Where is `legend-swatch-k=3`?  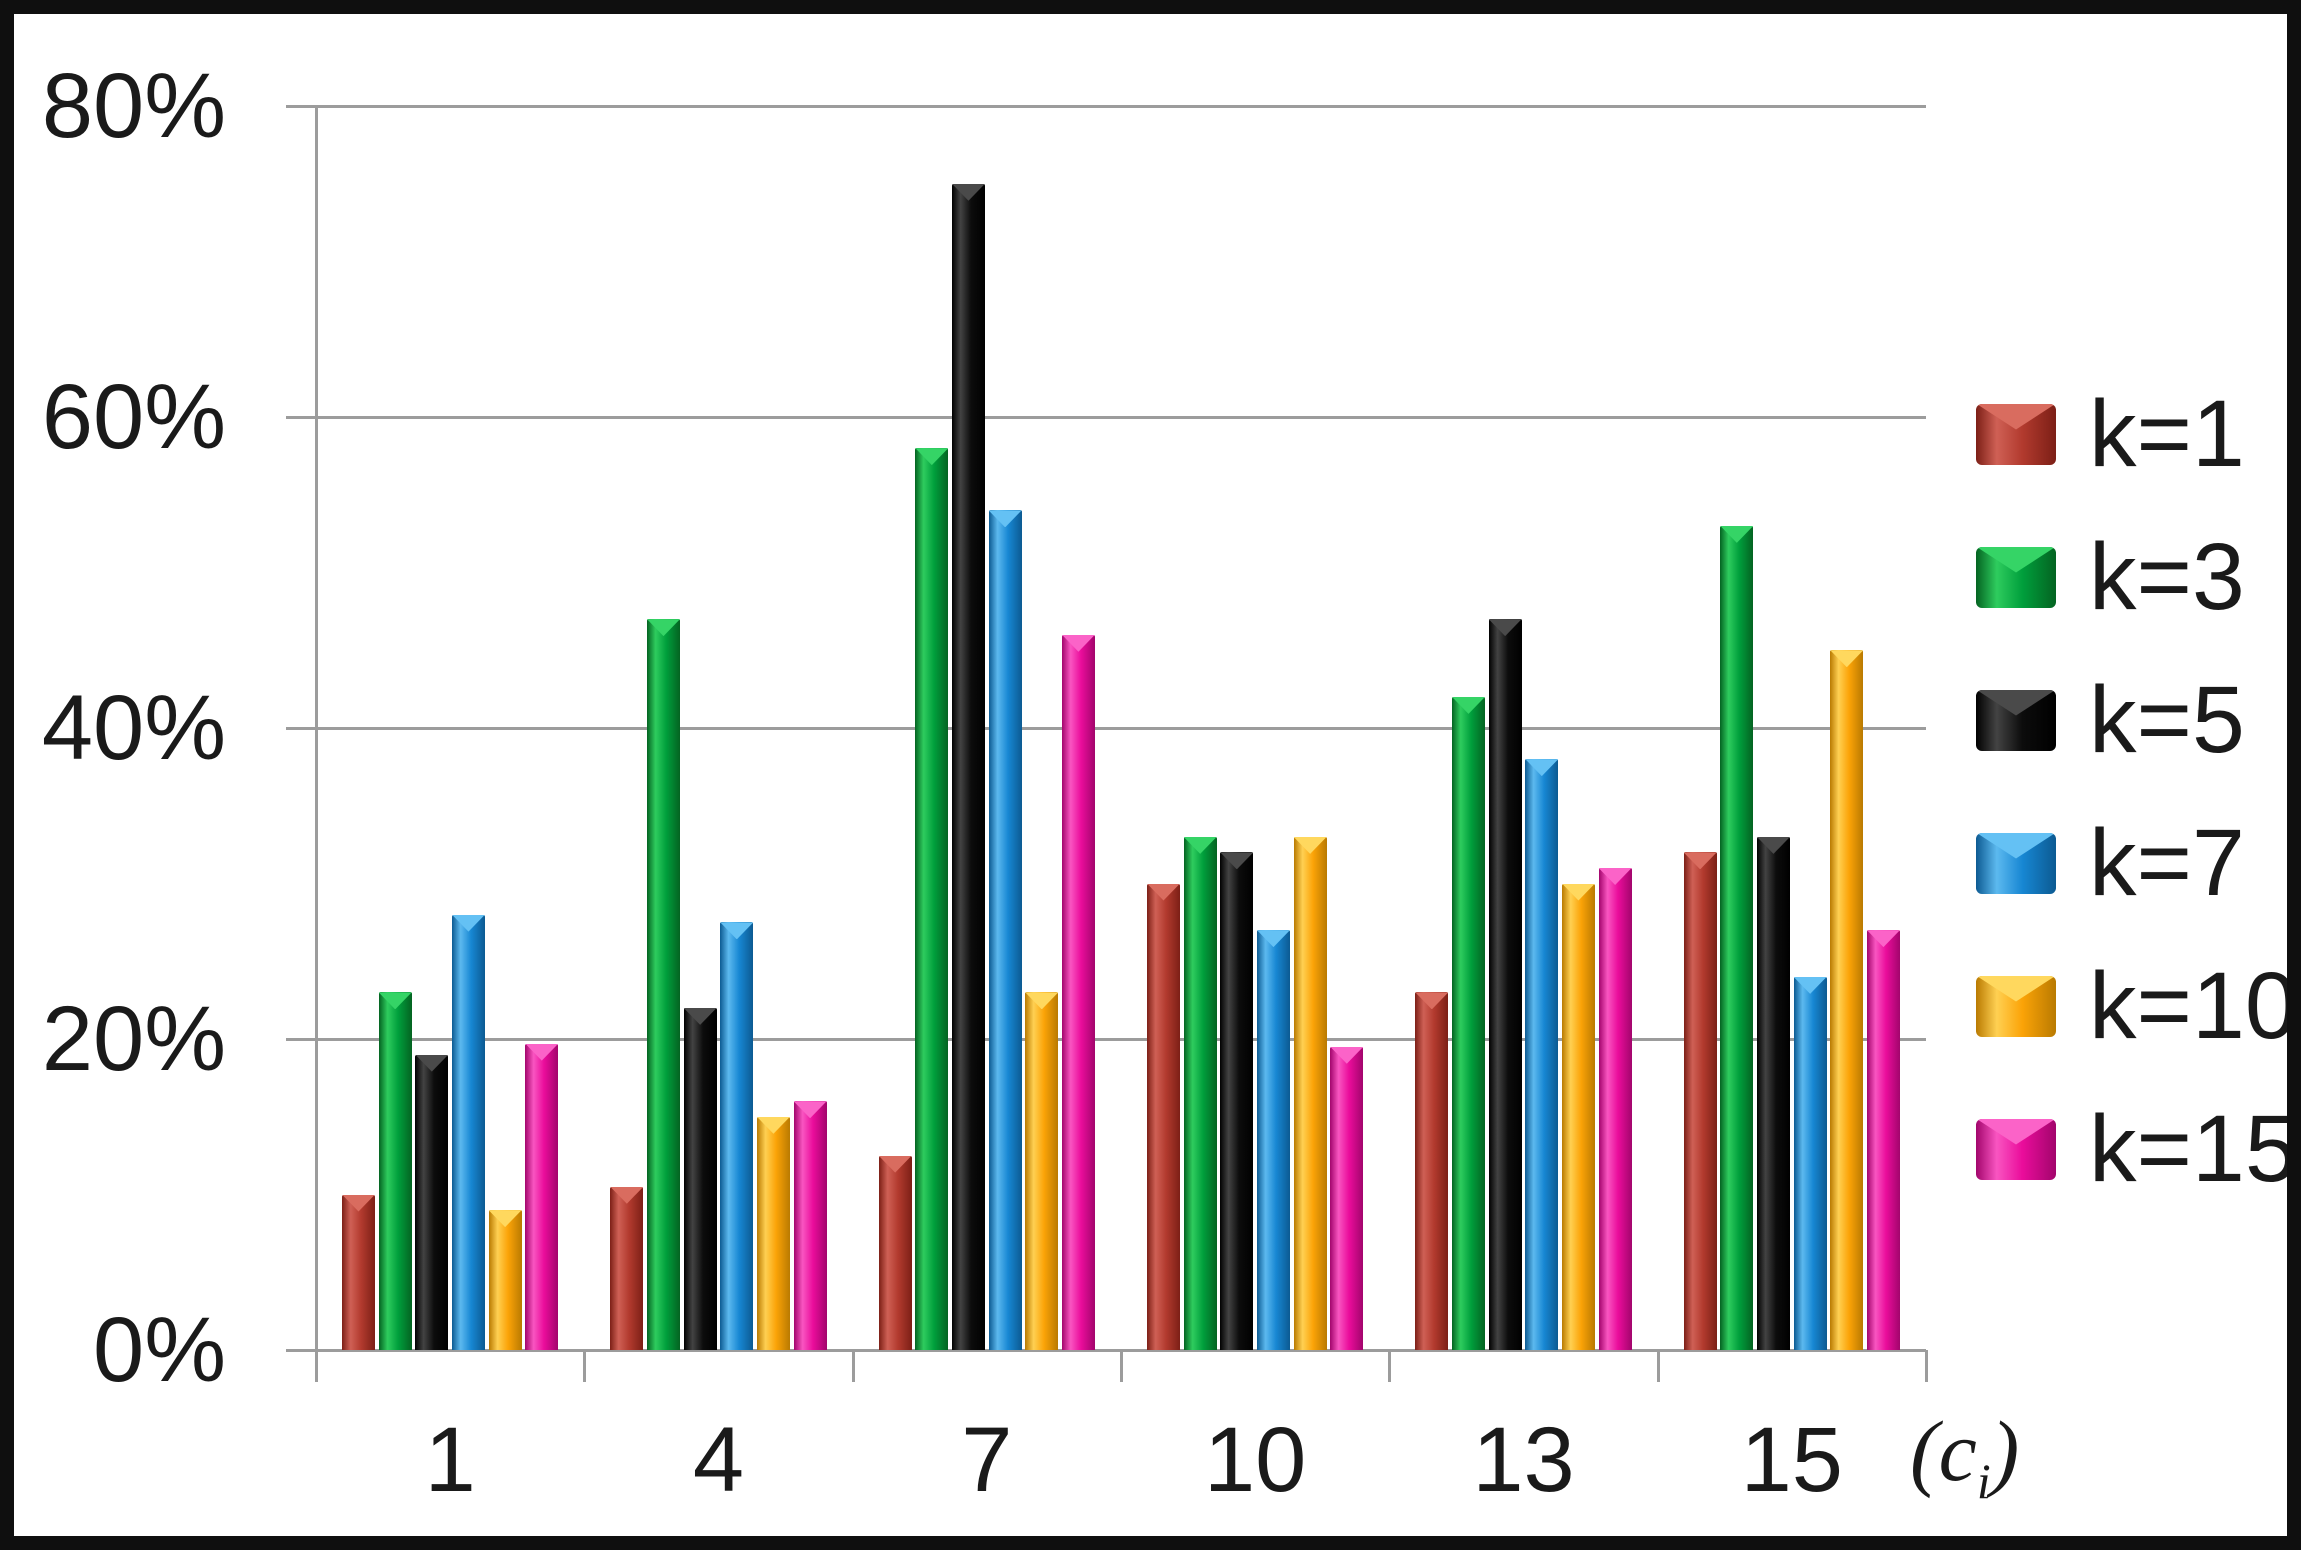 legend-swatch-k=3 is located at coordinates (2016, 577).